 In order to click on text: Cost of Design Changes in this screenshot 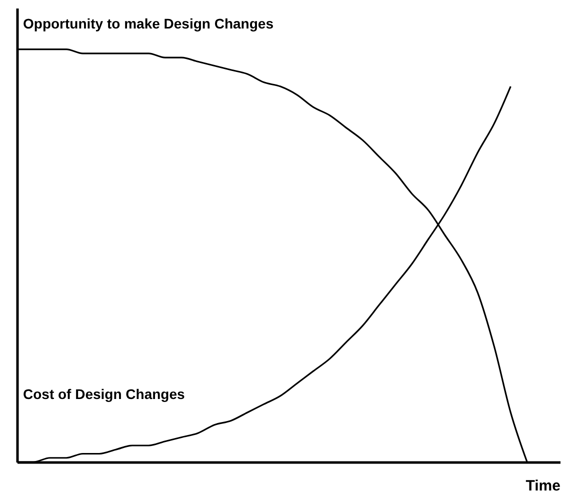, I will do `click(104, 394)`.